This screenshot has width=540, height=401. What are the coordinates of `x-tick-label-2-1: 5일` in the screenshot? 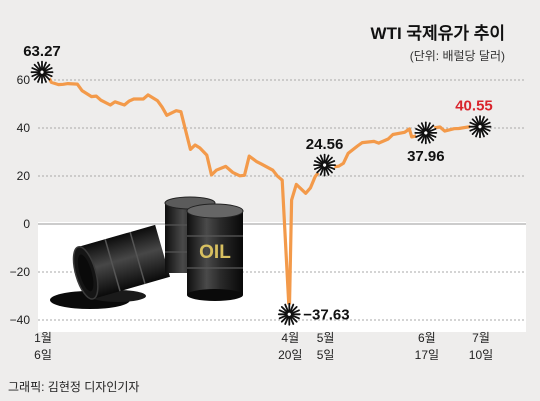 It's located at (326, 355).